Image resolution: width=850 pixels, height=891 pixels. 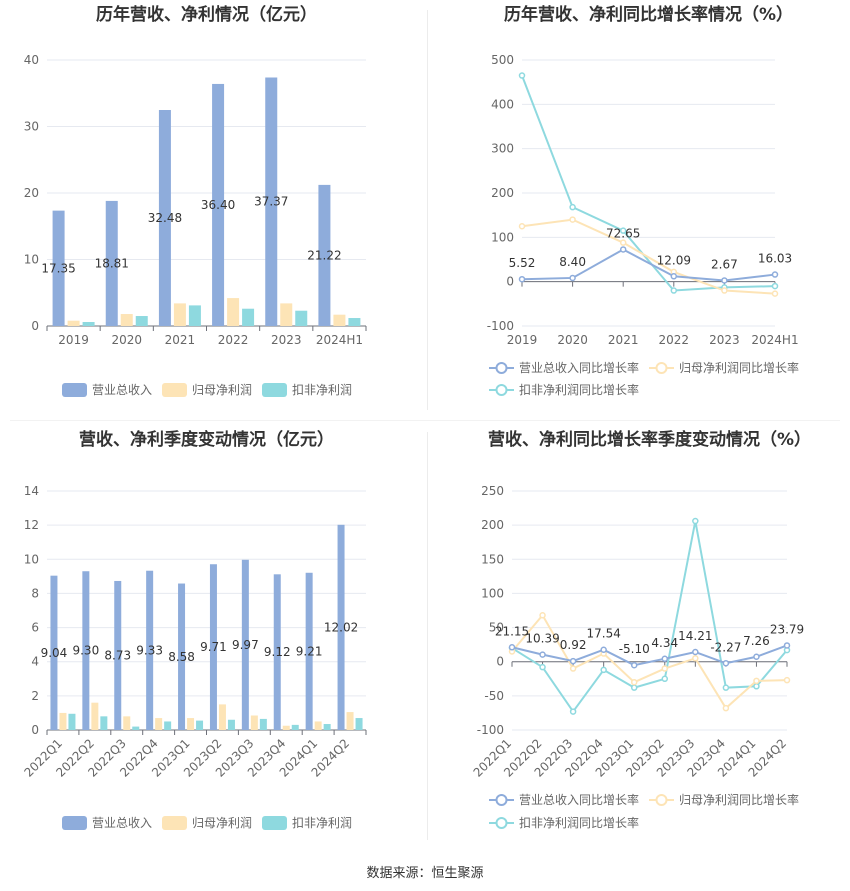 I want to click on y-tick-label: 6, so click(x=35, y=628).